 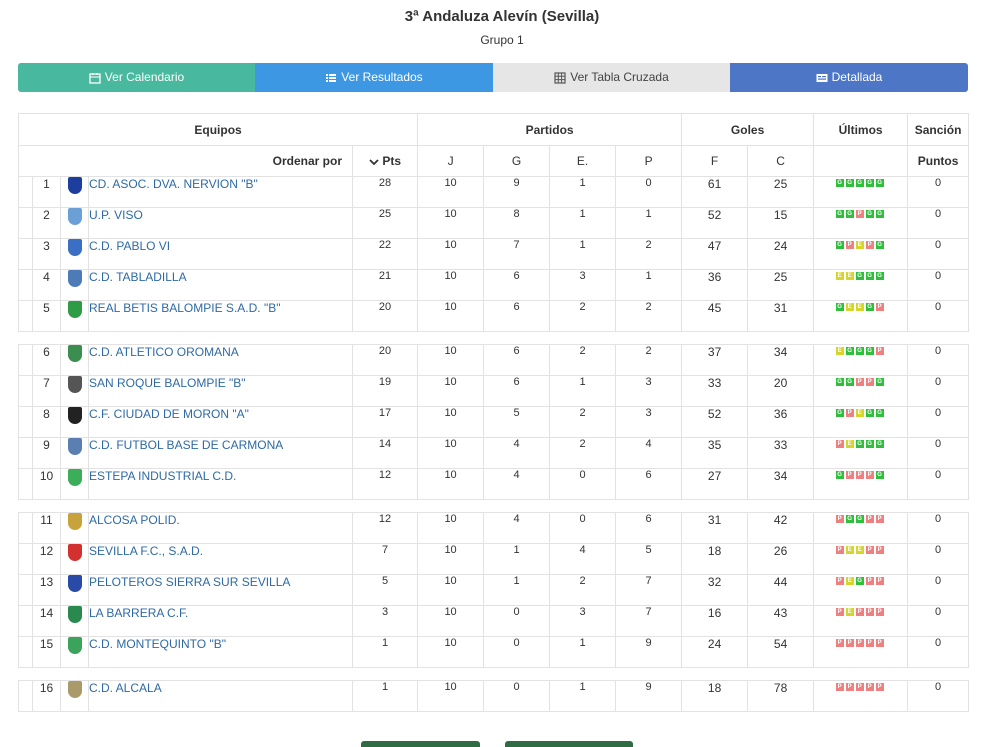 I want to click on team-link: C.D. ALCALA, so click(x=125, y=688).